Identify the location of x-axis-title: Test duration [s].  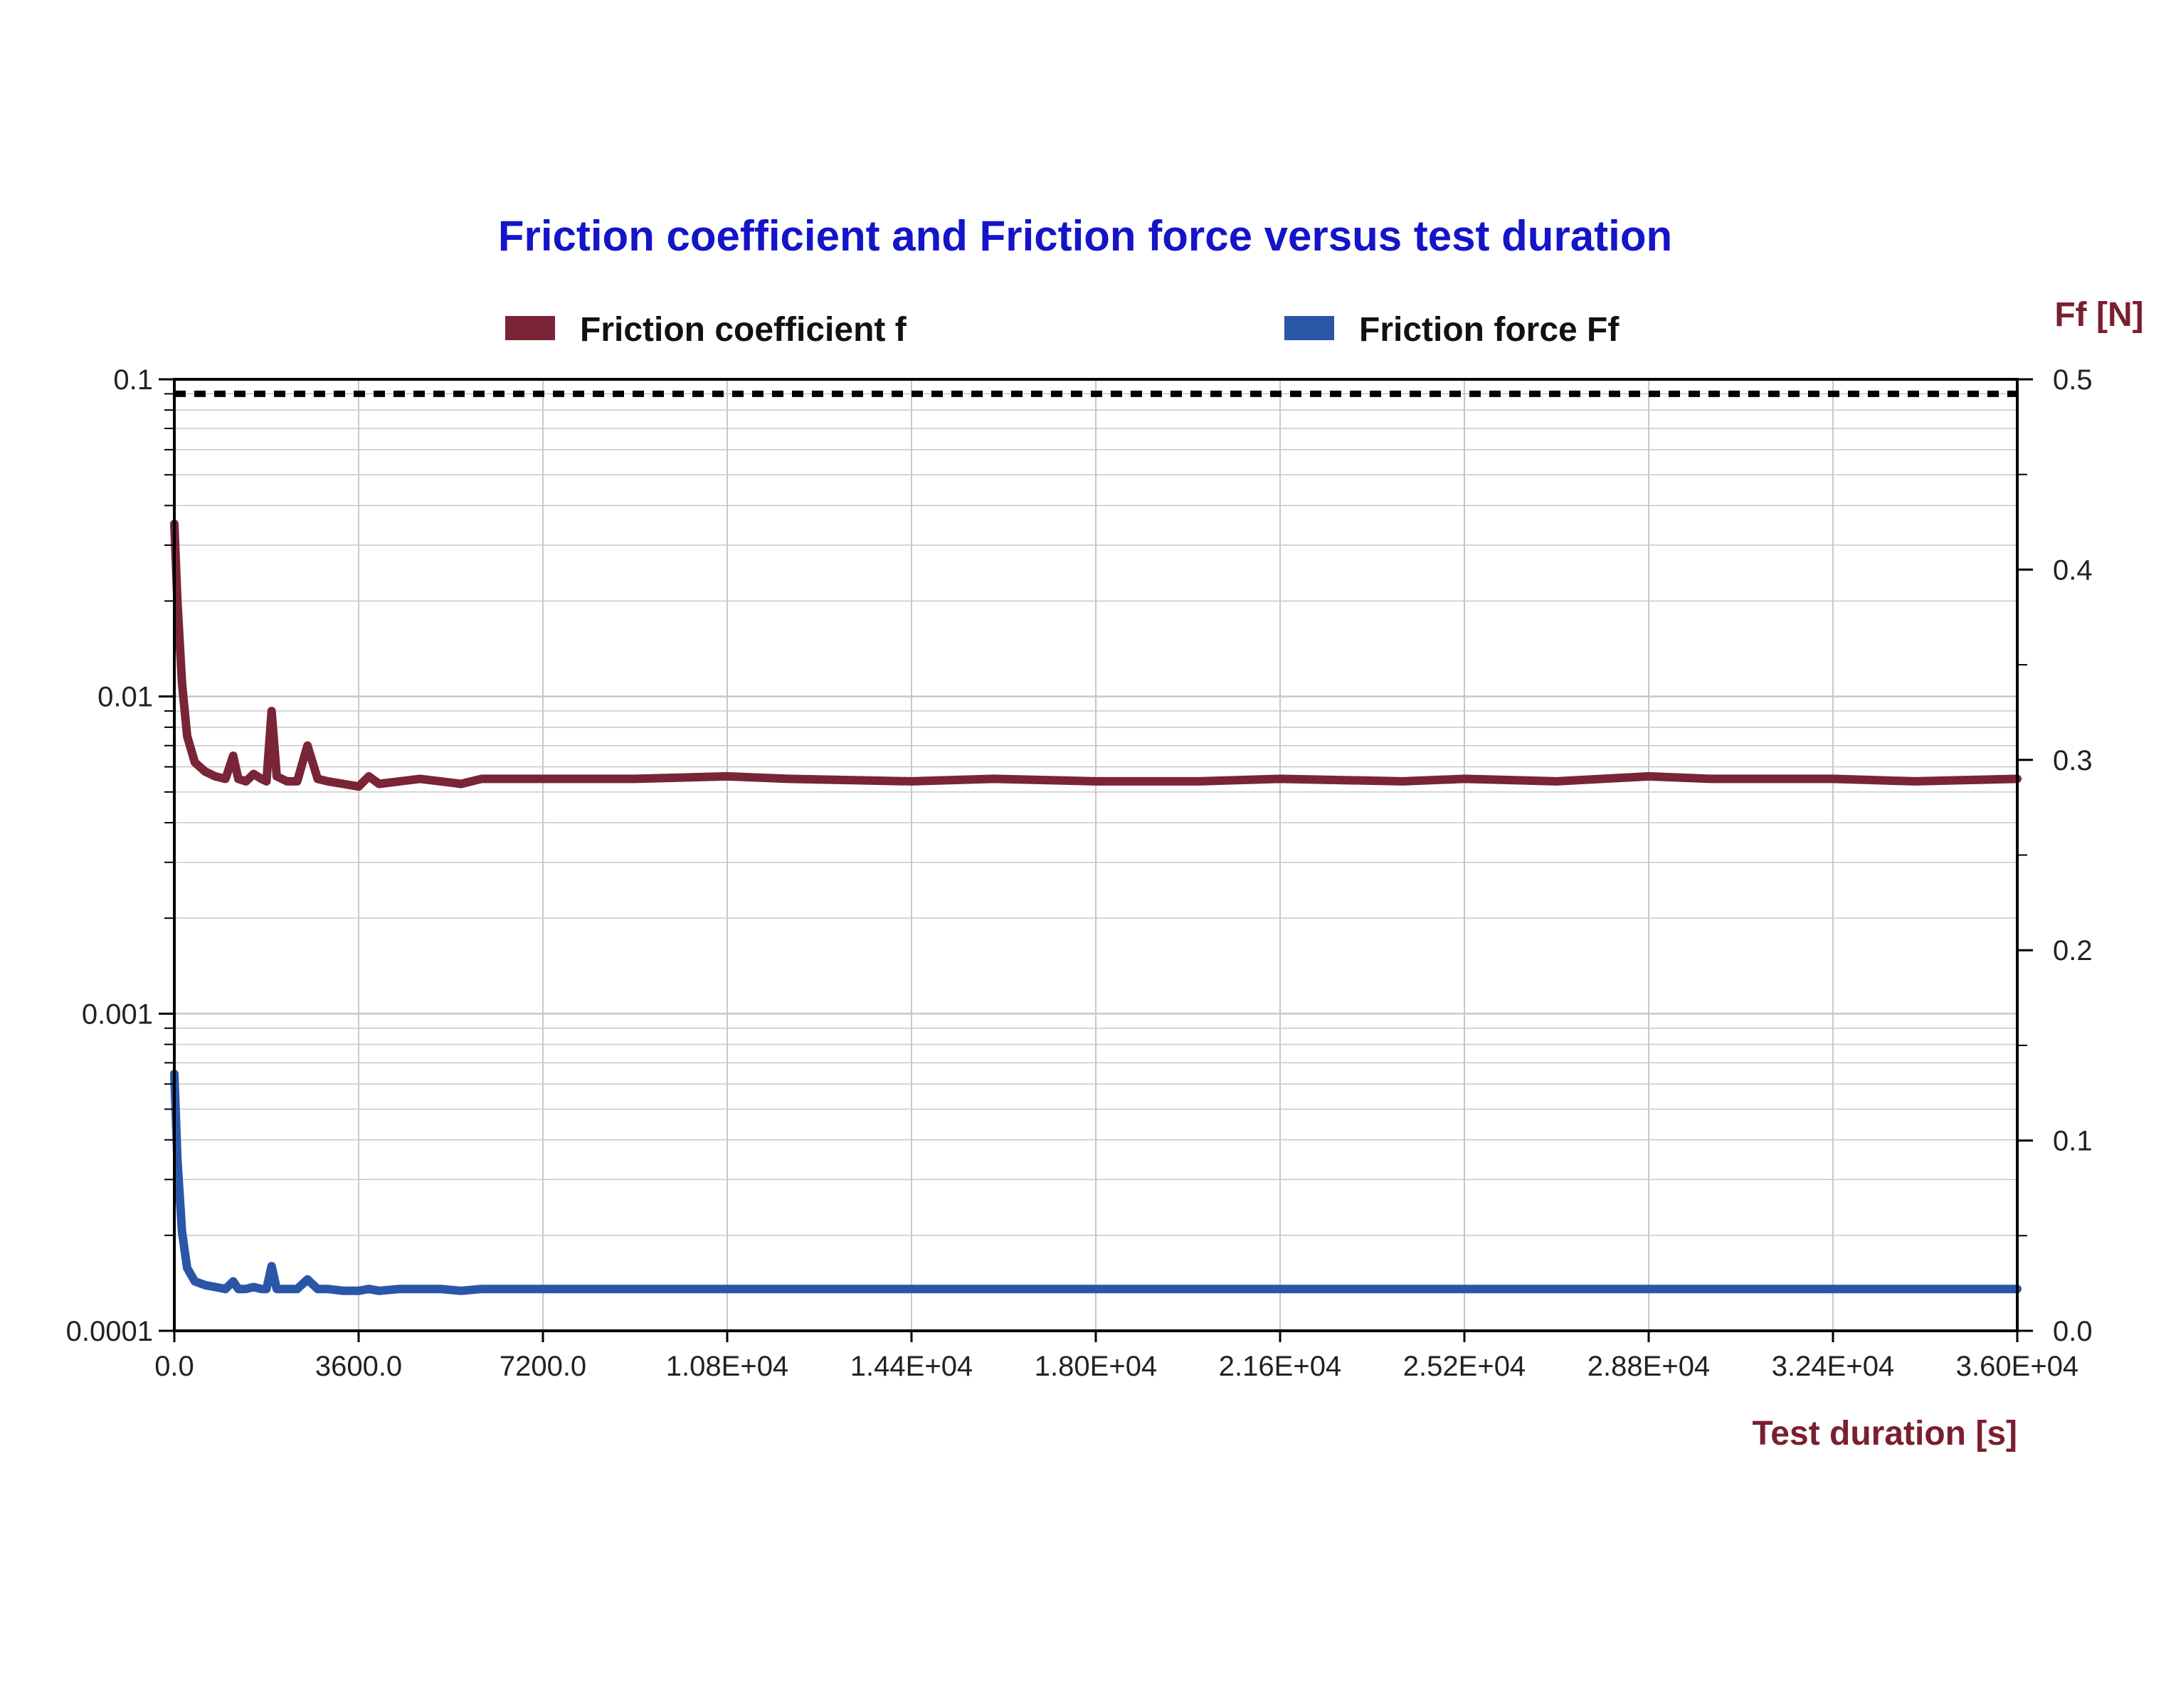
(1885, 1434).